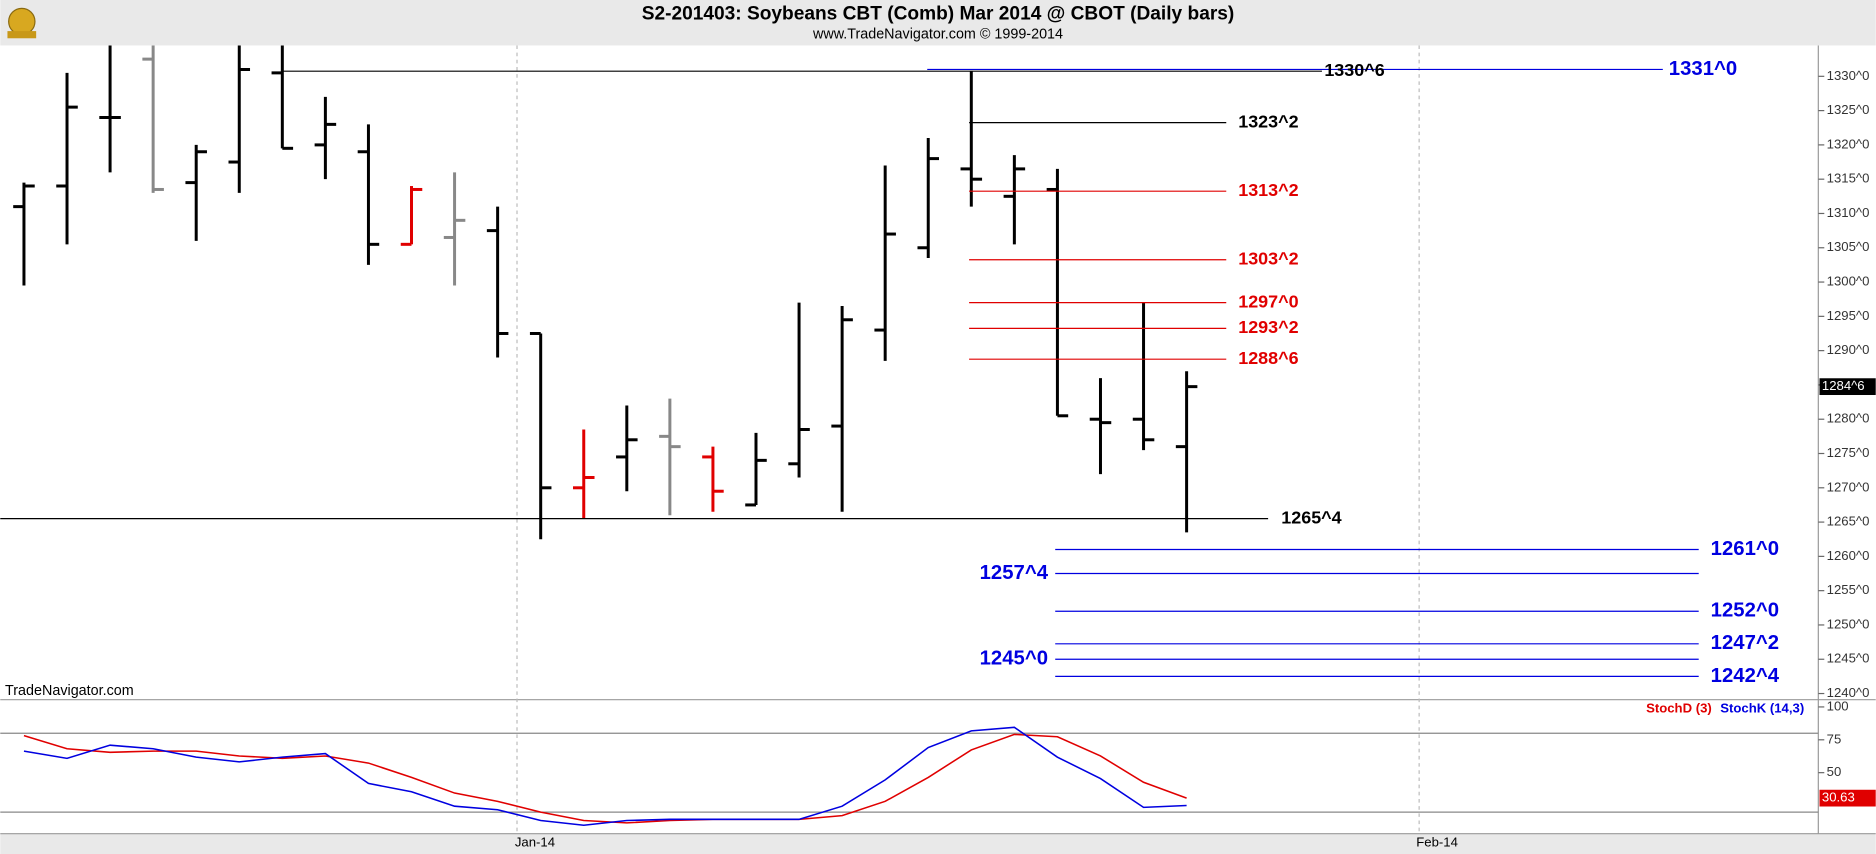 The width and height of the screenshot is (1876, 854). What do you see at coordinates (1848, 555) in the screenshot?
I see `y-tick-label: 1260^0` at bounding box center [1848, 555].